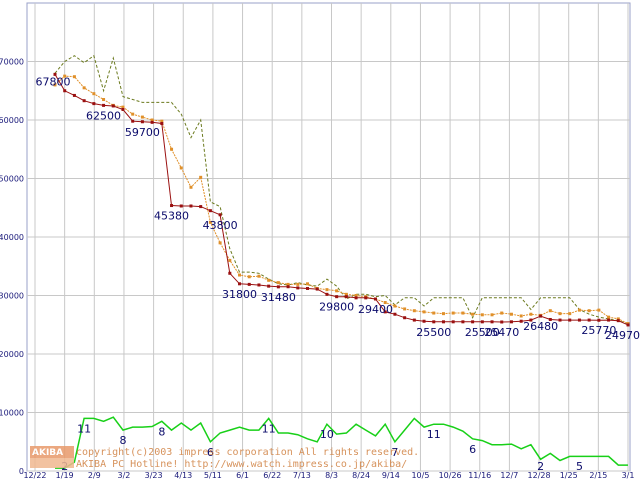  Describe the element at coordinates (450, 475) in the screenshot. I see `x-tick-label-14: 10/26` at that location.